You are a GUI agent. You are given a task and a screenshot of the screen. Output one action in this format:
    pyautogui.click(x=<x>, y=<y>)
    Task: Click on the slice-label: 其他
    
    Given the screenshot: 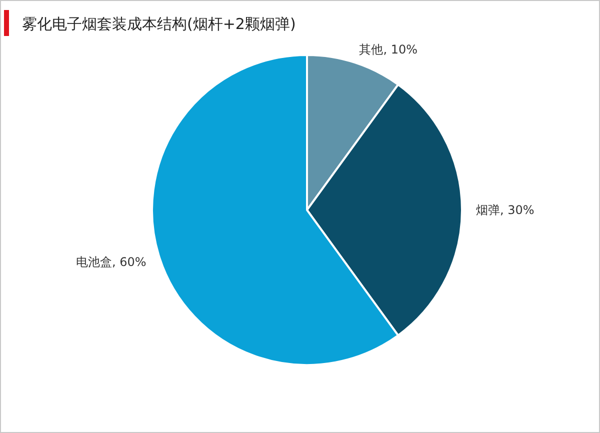 What is the action you would take?
    pyautogui.click(x=371, y=49)
    